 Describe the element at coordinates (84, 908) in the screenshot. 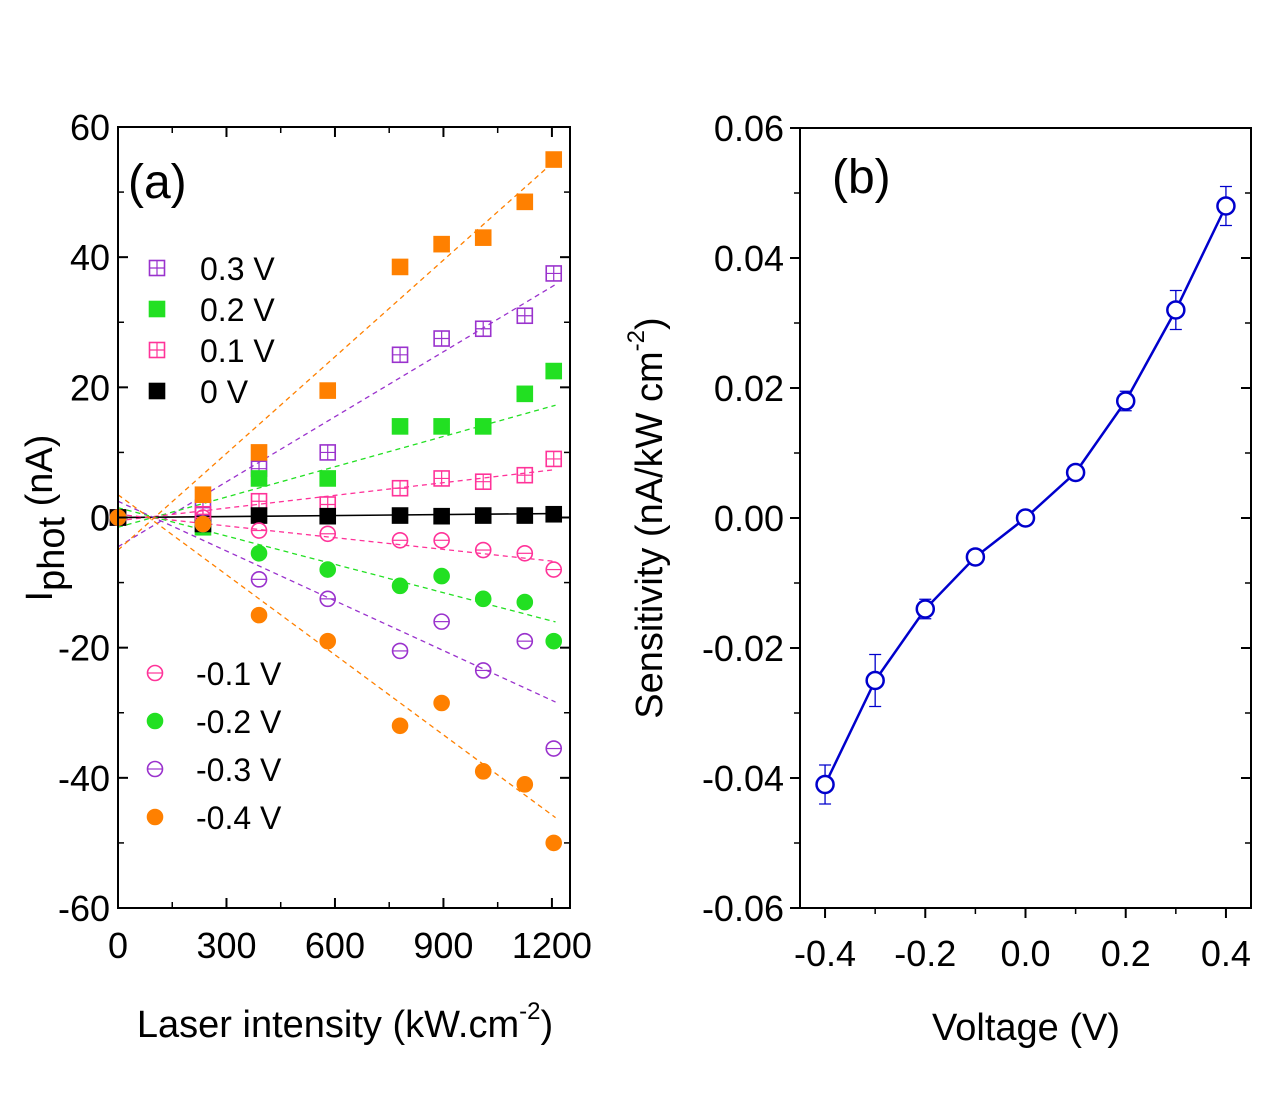

I see `chart-a-ytick-label: -60` at that location.